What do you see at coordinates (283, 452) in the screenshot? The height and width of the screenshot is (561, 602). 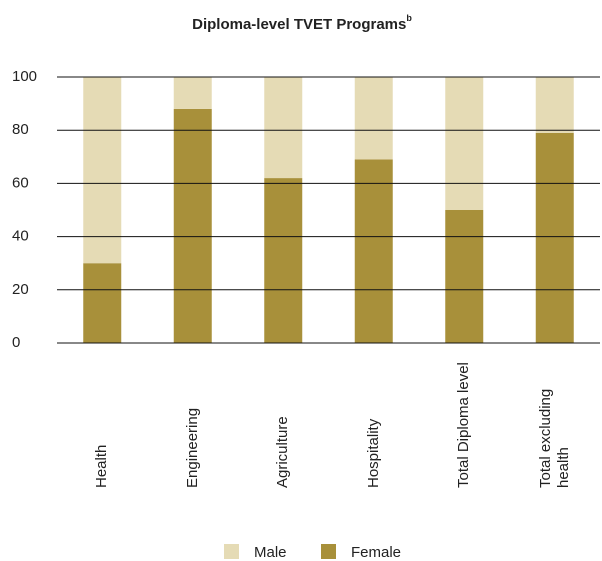 I see `x-tick-label: Agriculture` at bounding box center [283, 452].